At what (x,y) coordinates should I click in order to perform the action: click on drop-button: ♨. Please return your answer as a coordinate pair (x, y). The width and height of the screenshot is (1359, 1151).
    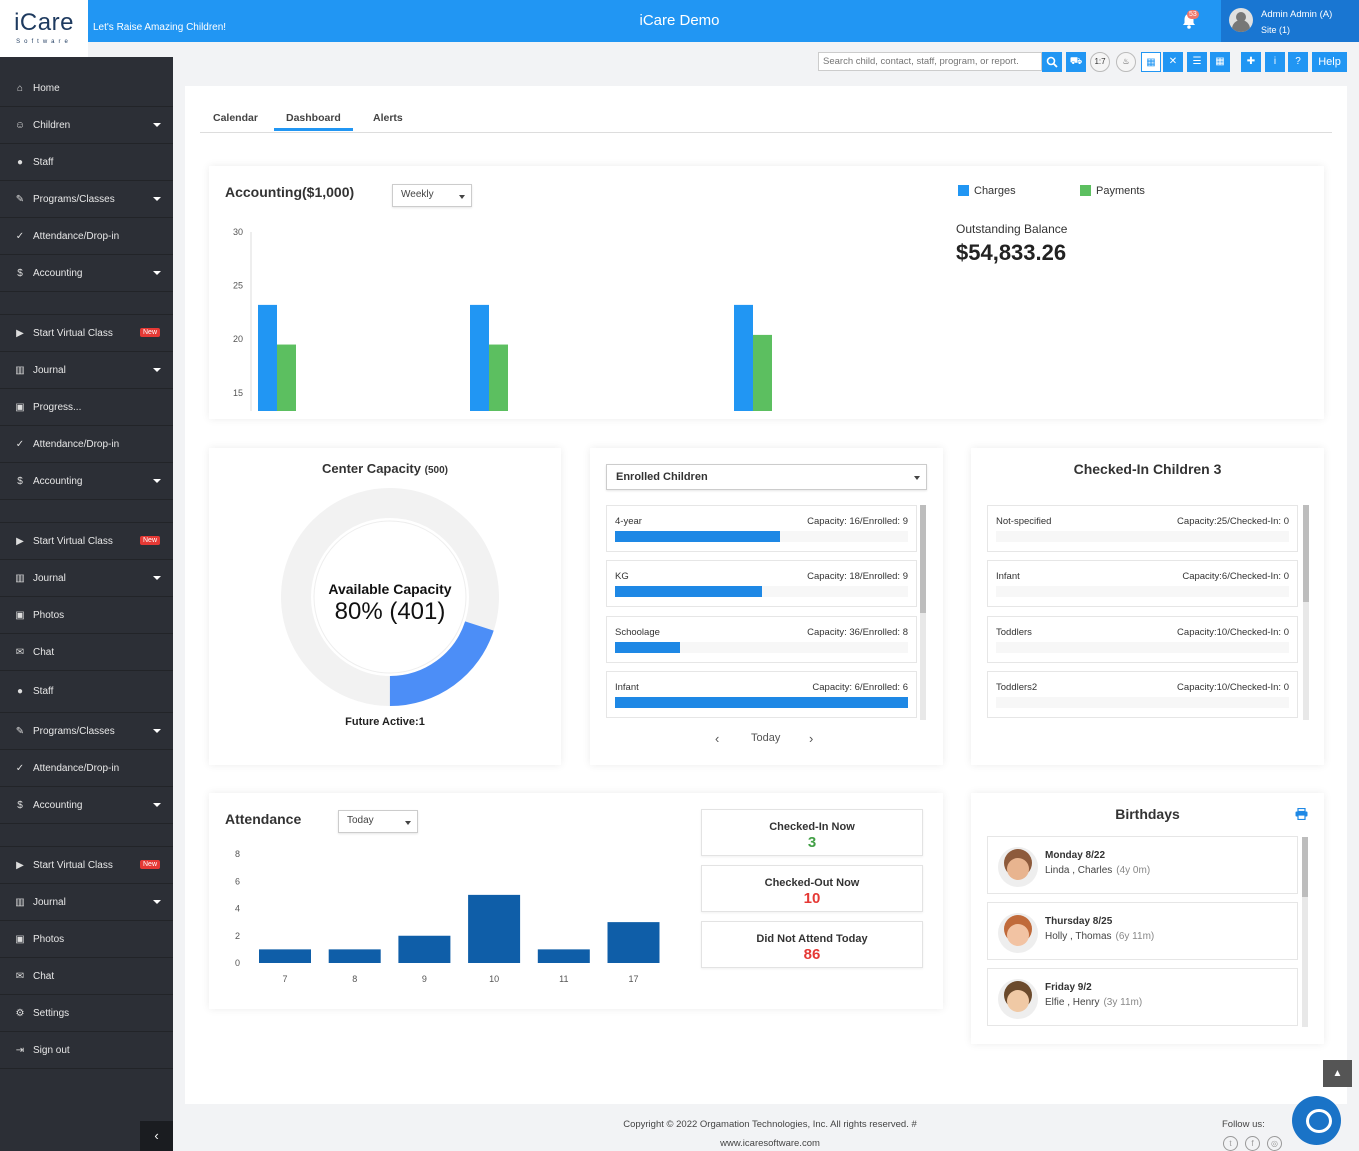
    Looking at the image, I should click on (1126, 62).